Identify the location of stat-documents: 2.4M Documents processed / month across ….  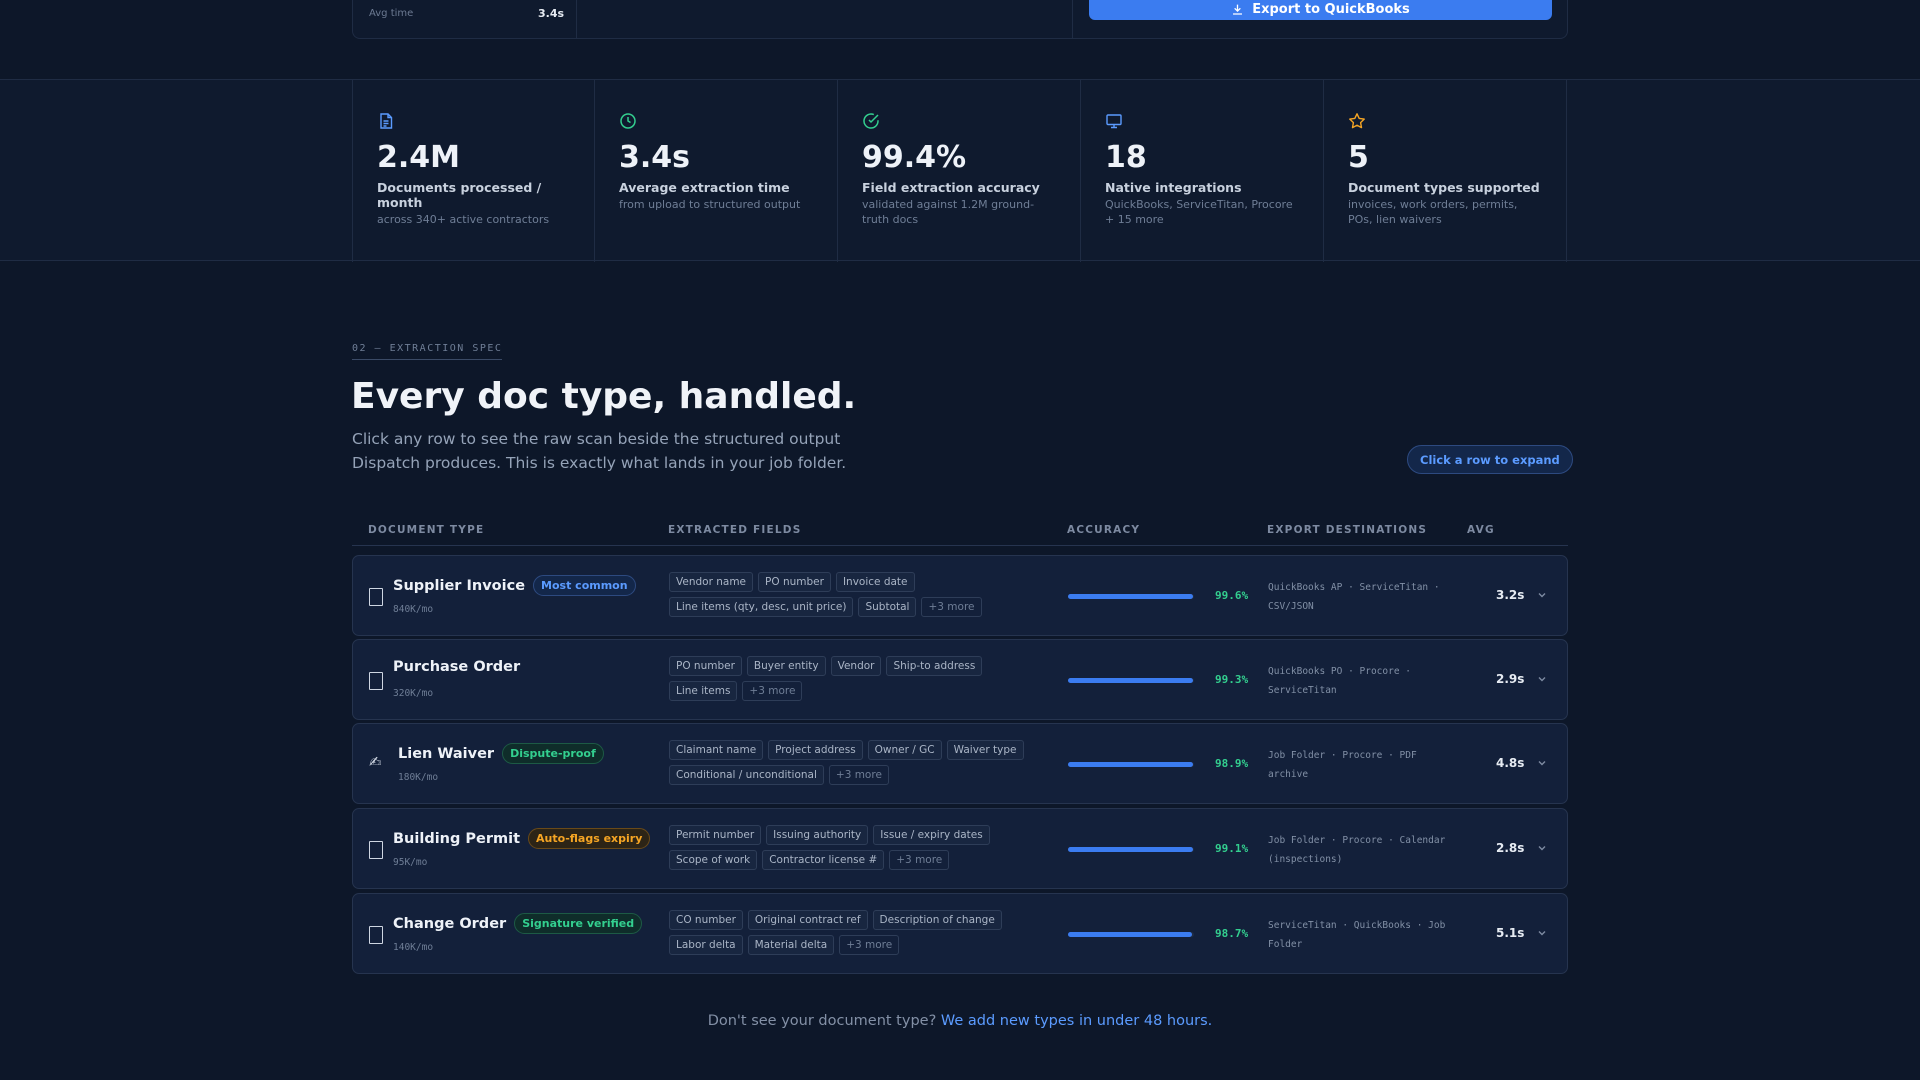
(473, 171).